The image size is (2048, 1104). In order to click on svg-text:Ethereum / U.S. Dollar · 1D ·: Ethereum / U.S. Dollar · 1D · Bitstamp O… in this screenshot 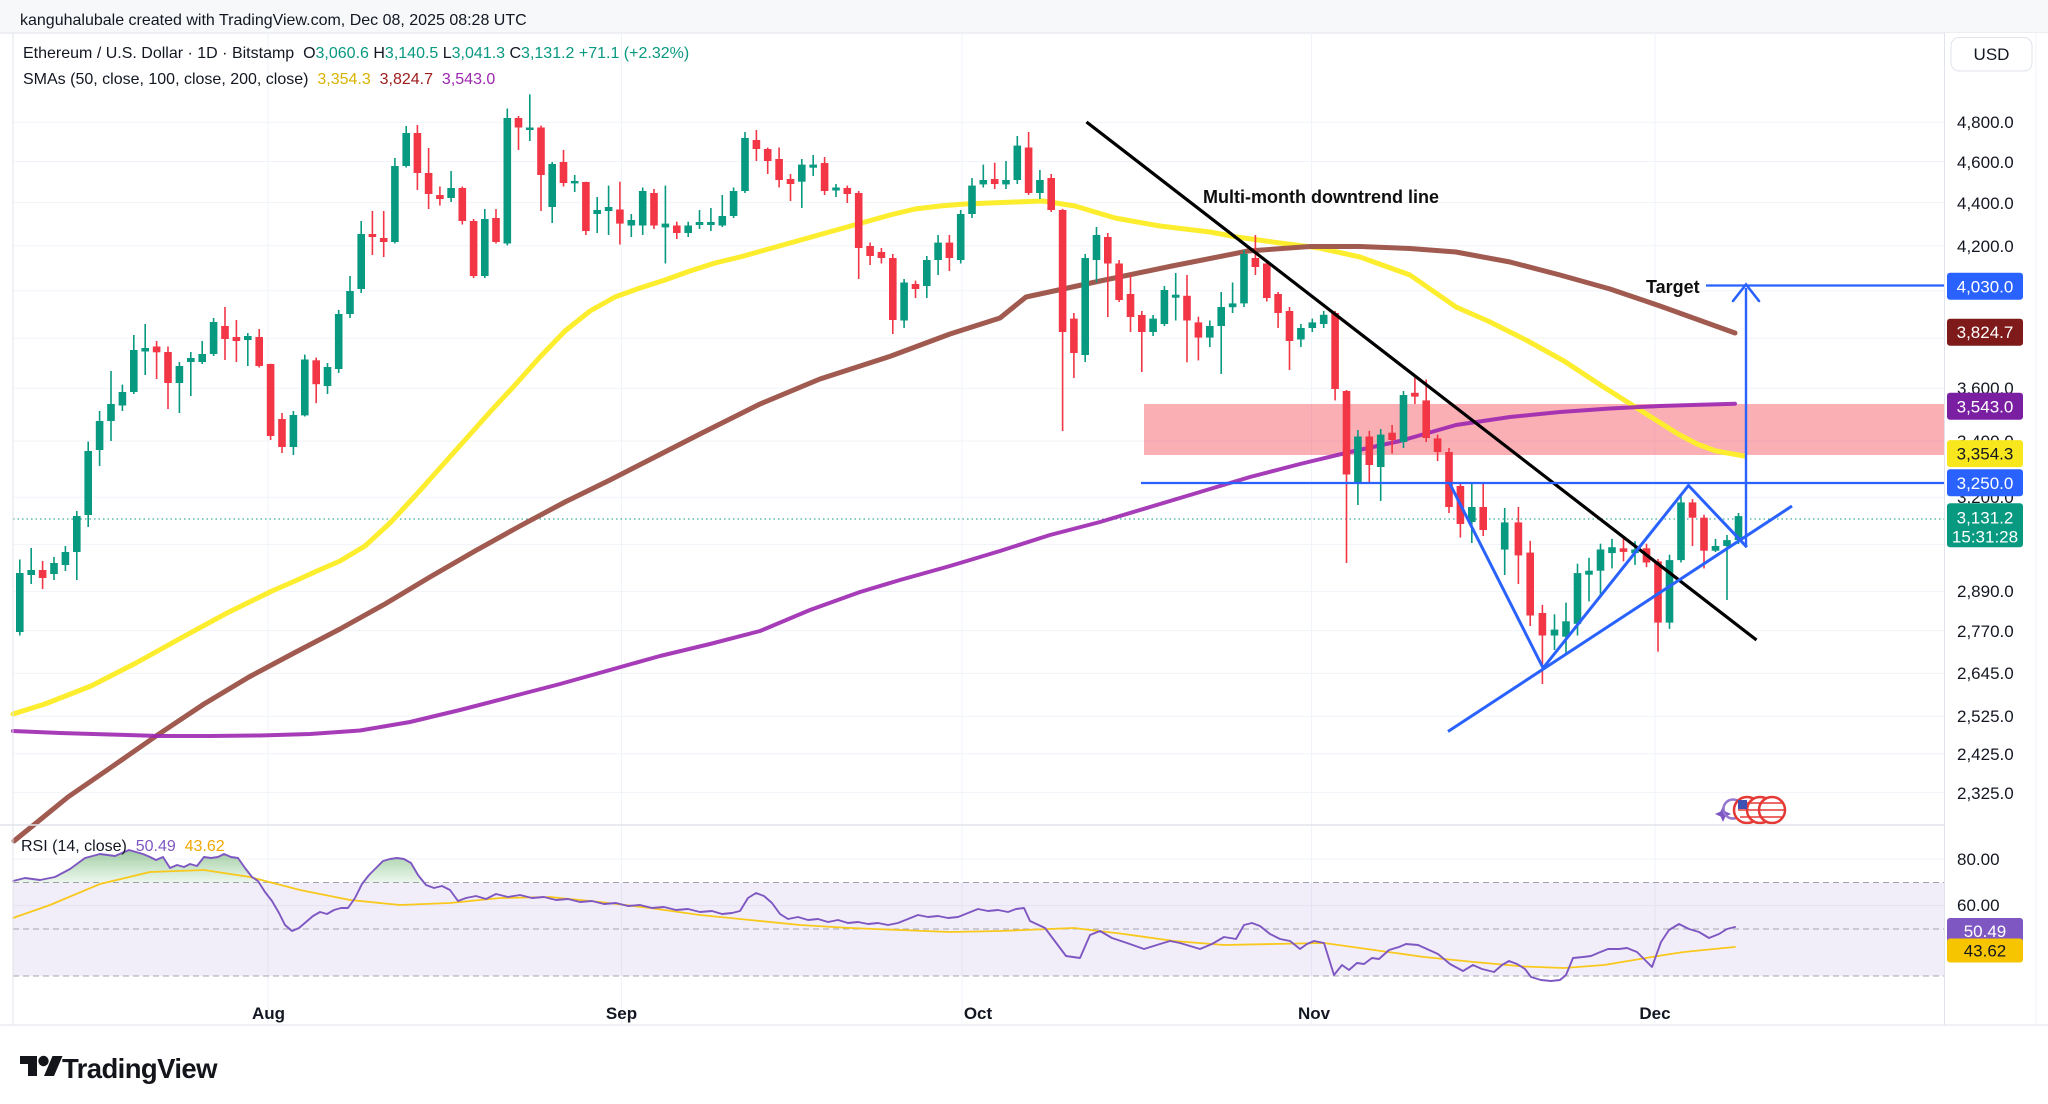, I will do `click(356, 53)`.